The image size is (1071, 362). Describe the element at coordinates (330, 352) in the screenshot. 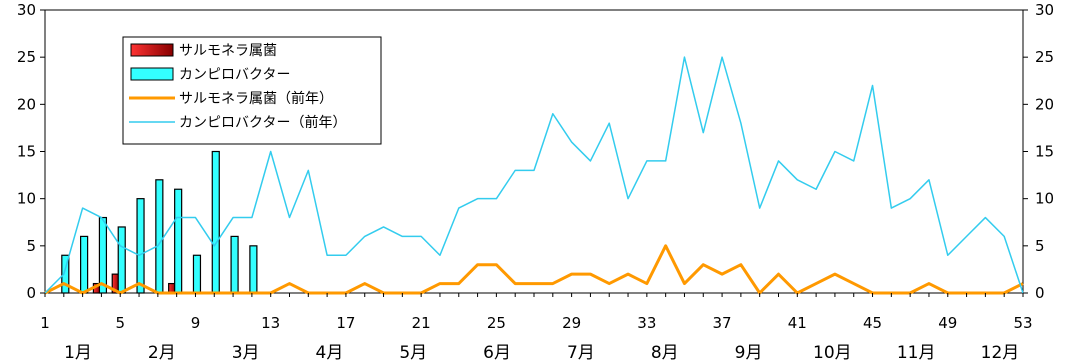

I see `month-label: 4月` at that location.